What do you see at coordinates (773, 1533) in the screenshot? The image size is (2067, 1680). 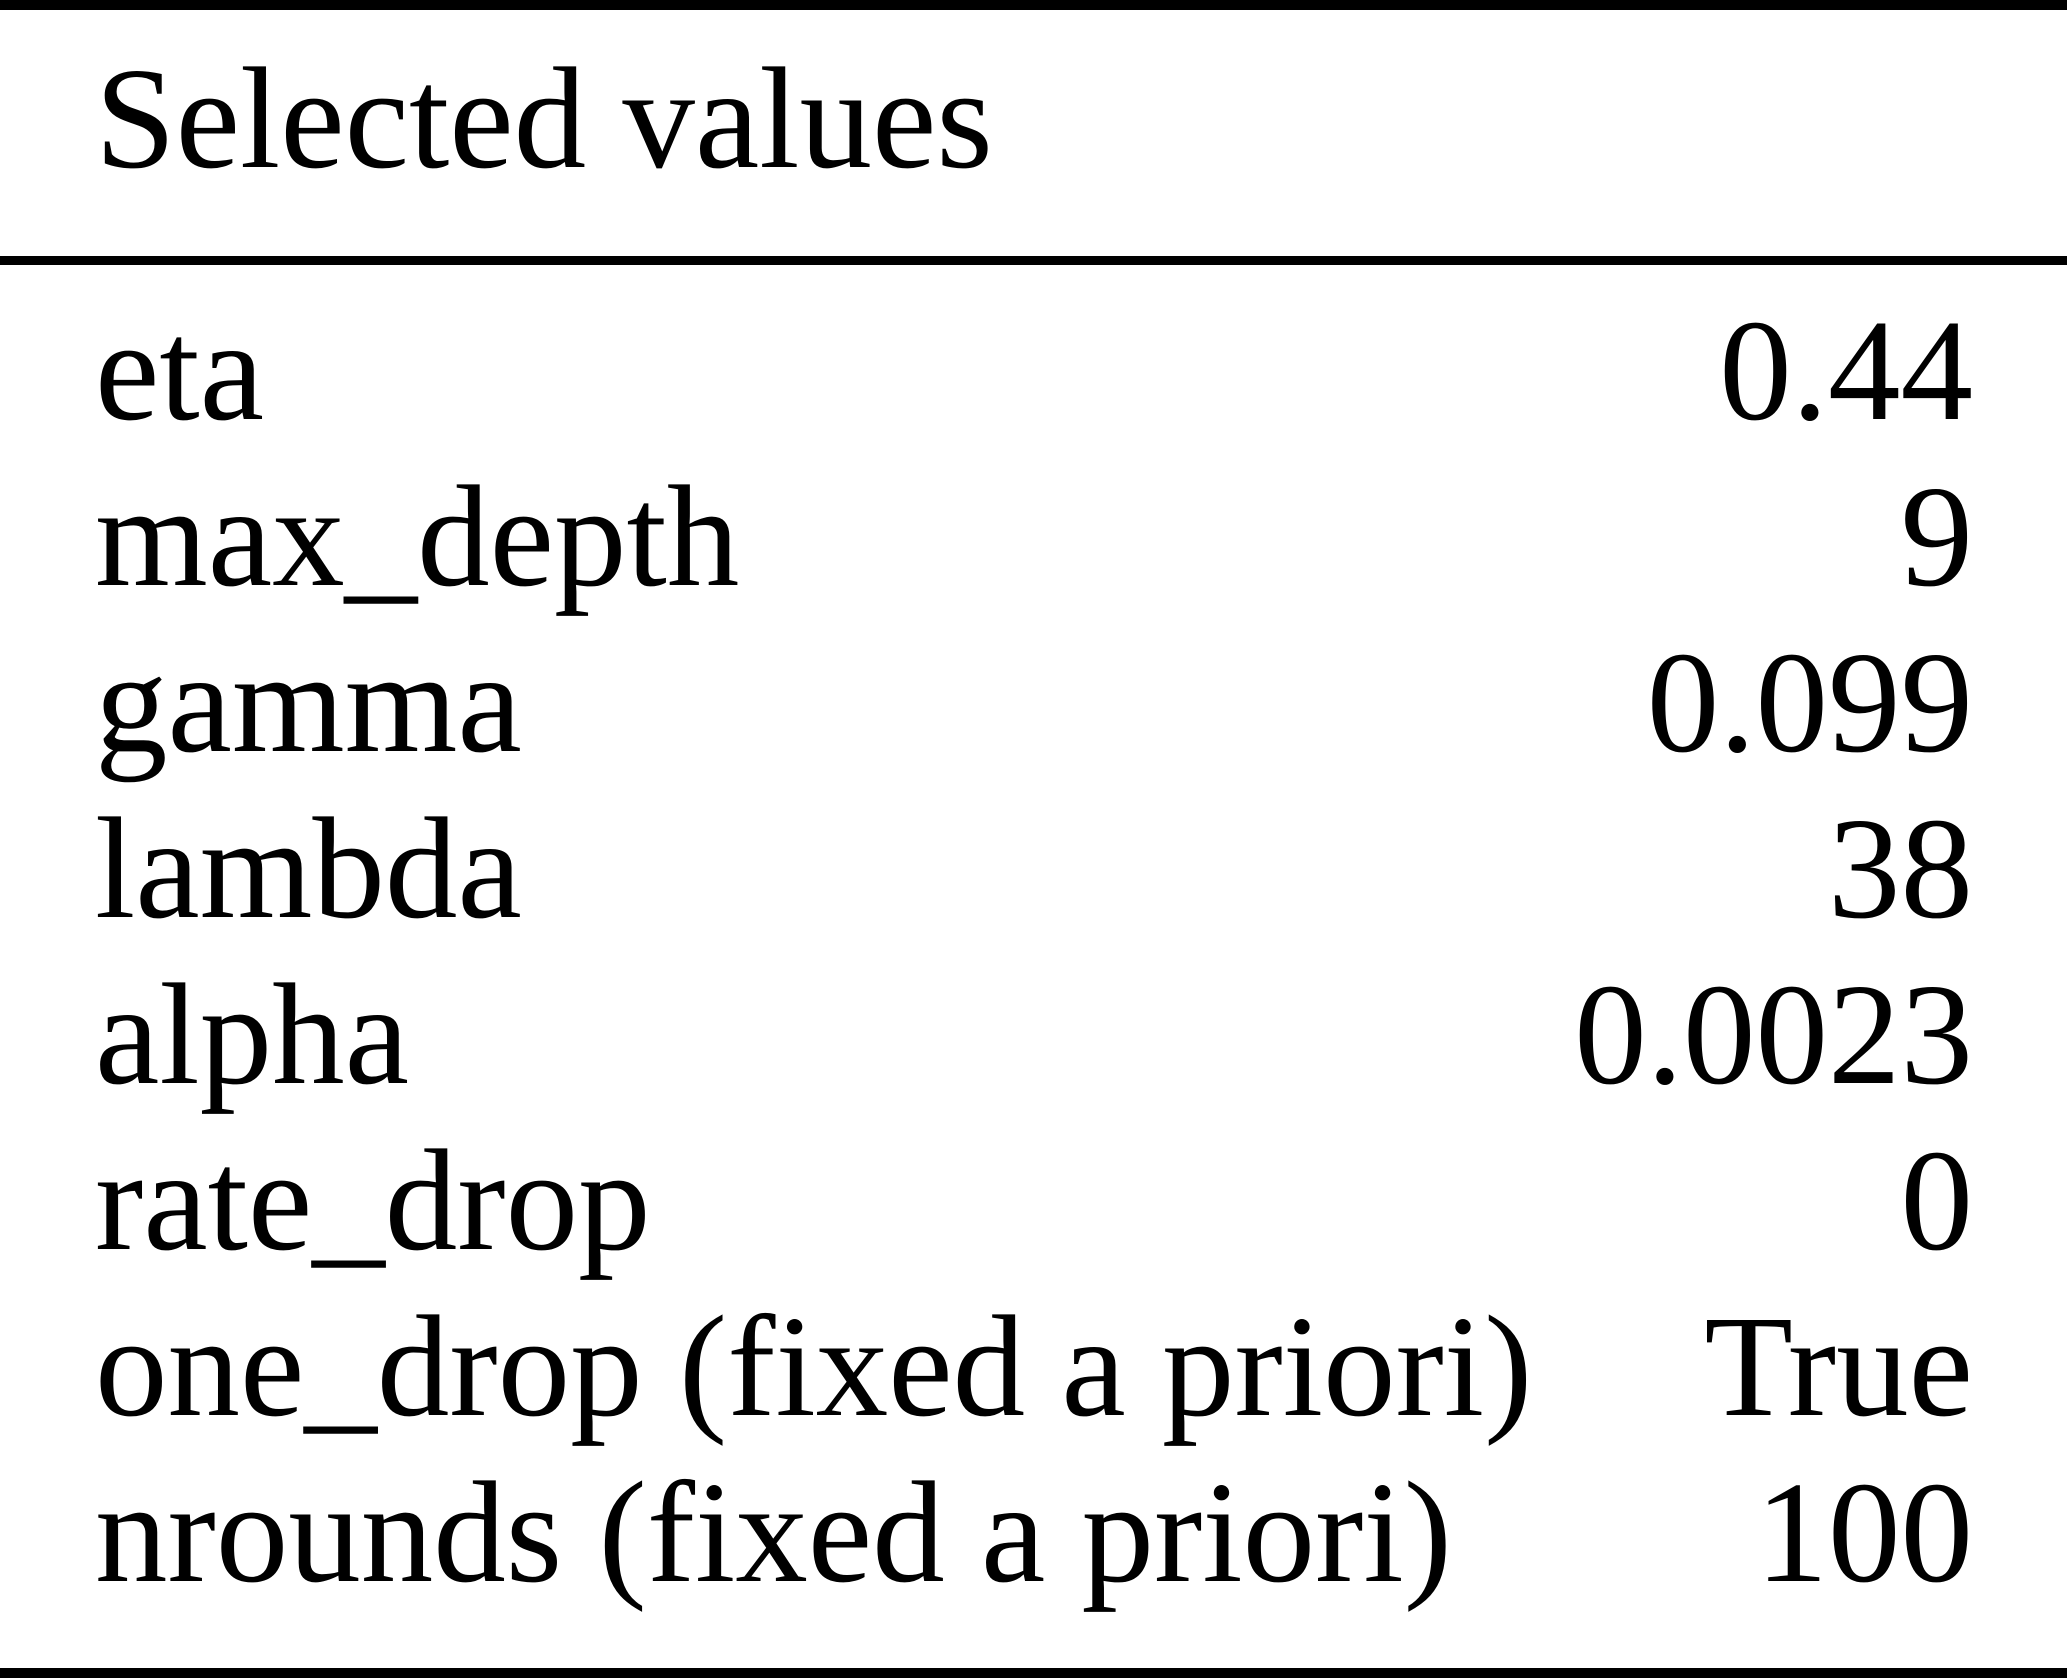 I see `parameter-name: nrounds (fixed a priori)` at bounding box center [773, 1533].